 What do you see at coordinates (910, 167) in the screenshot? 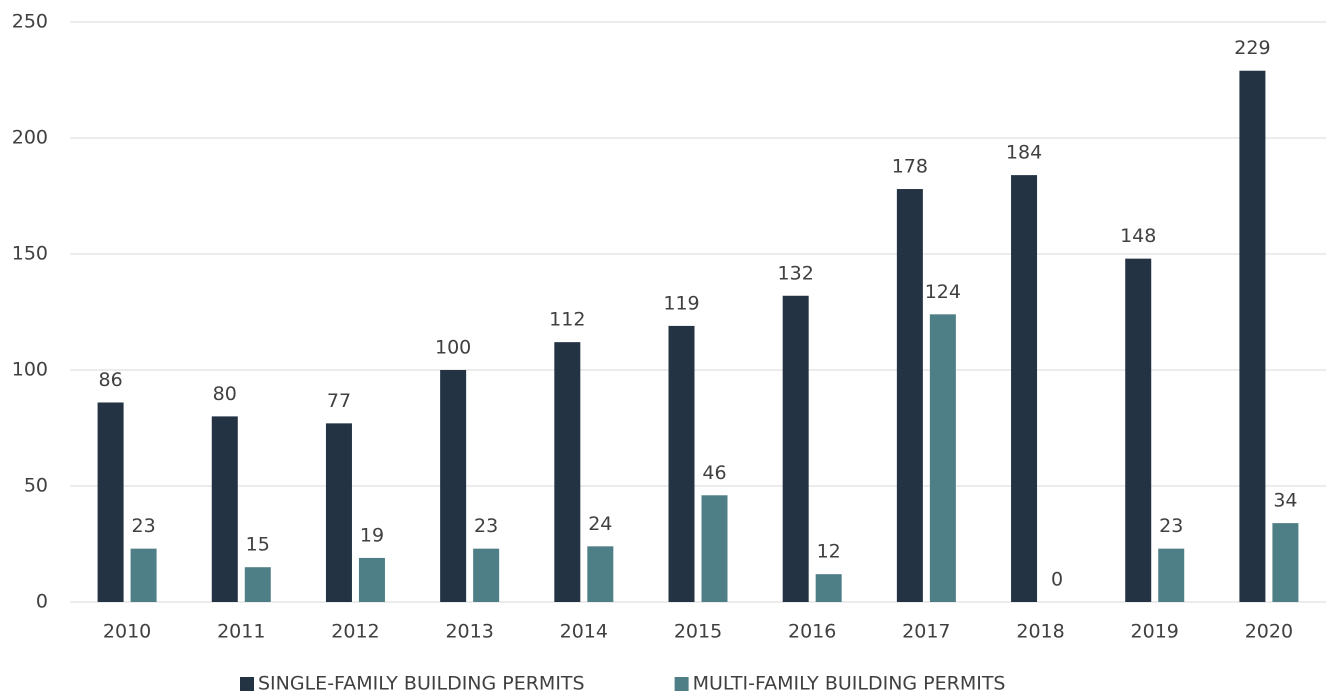
I see `data-label: 178` at bounding box center [910, 167].